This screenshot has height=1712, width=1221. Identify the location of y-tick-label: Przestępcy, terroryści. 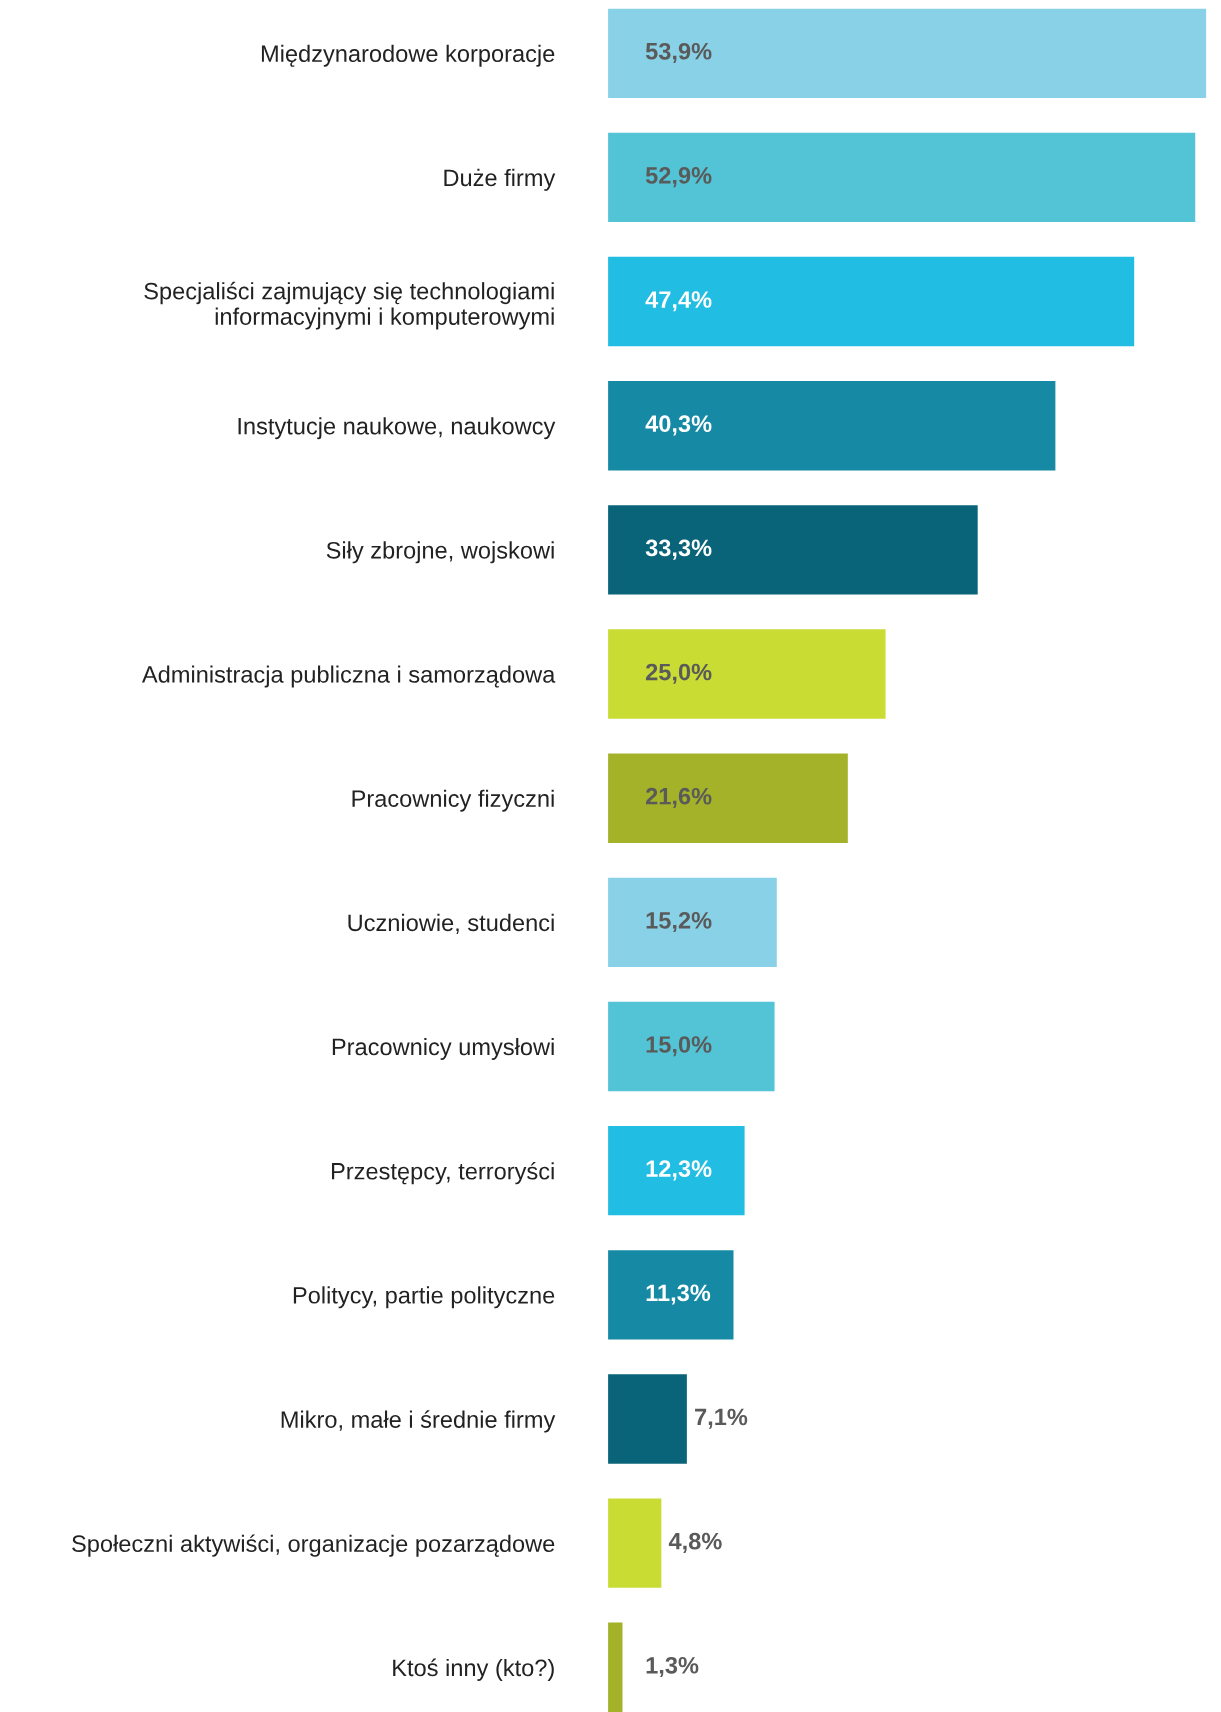
(442, 1173).